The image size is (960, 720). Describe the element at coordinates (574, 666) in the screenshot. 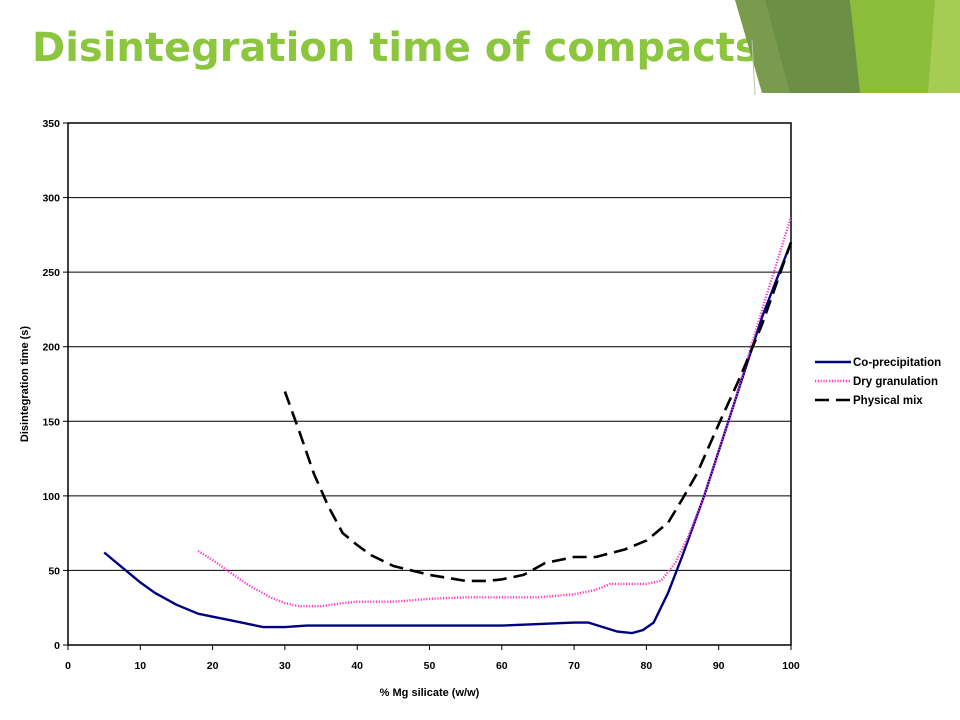

I see `x-tick-label: 70` at that location.